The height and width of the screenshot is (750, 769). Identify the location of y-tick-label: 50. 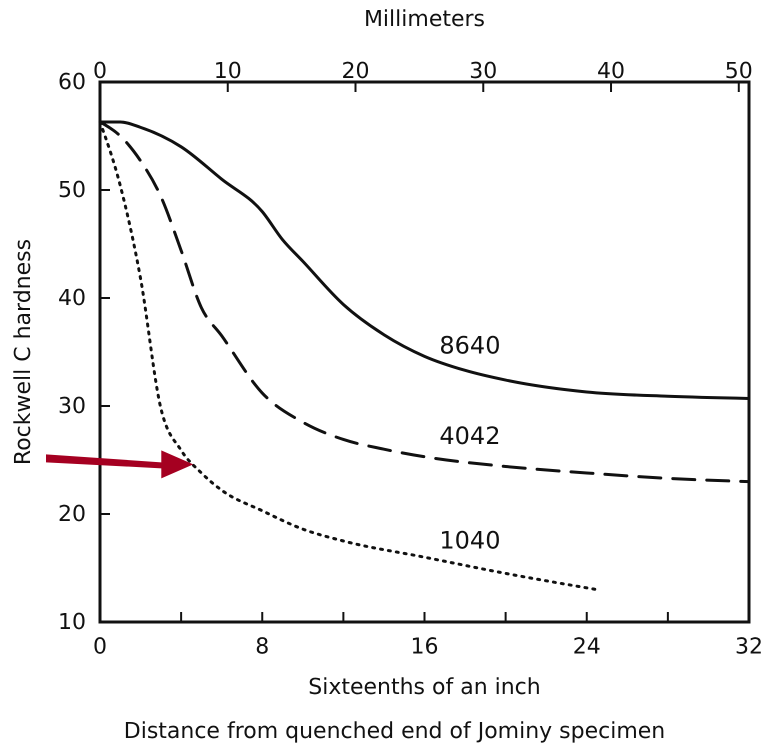
(72, 191).